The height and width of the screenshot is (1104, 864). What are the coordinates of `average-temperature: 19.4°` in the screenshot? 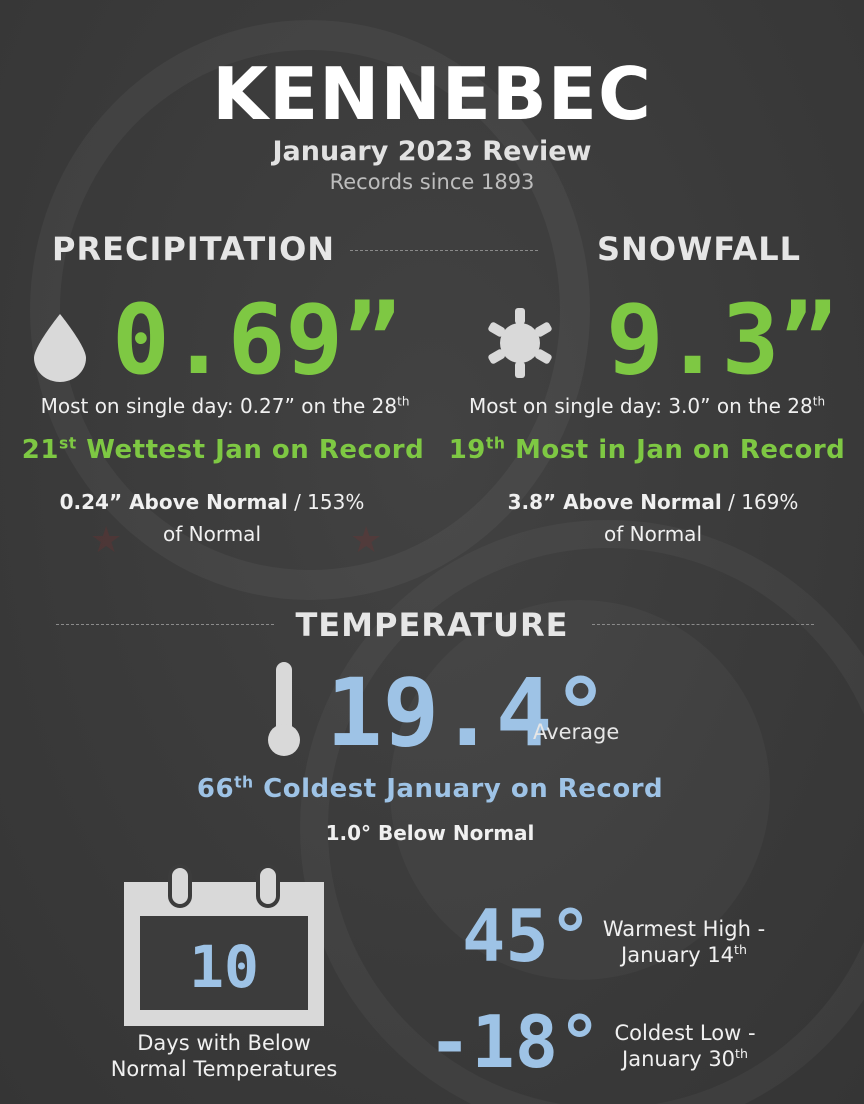 It's located at (467, 713).